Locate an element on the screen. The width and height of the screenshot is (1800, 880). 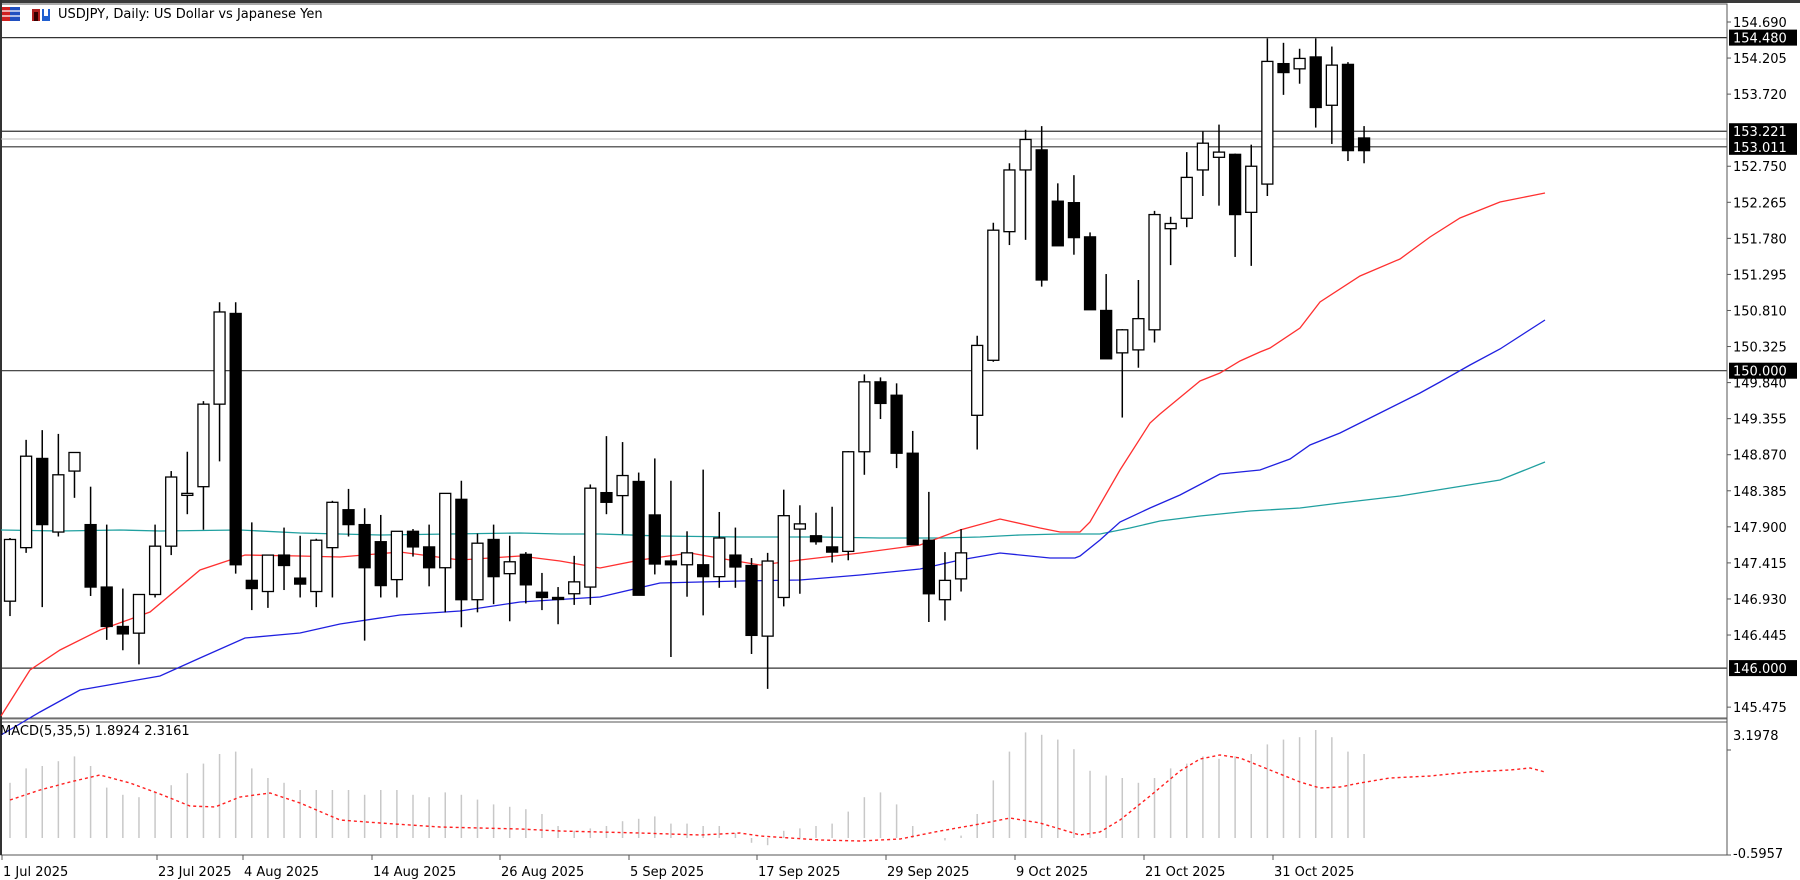
price-tick-label: 153.720 is located at coordinates (1760, 95).